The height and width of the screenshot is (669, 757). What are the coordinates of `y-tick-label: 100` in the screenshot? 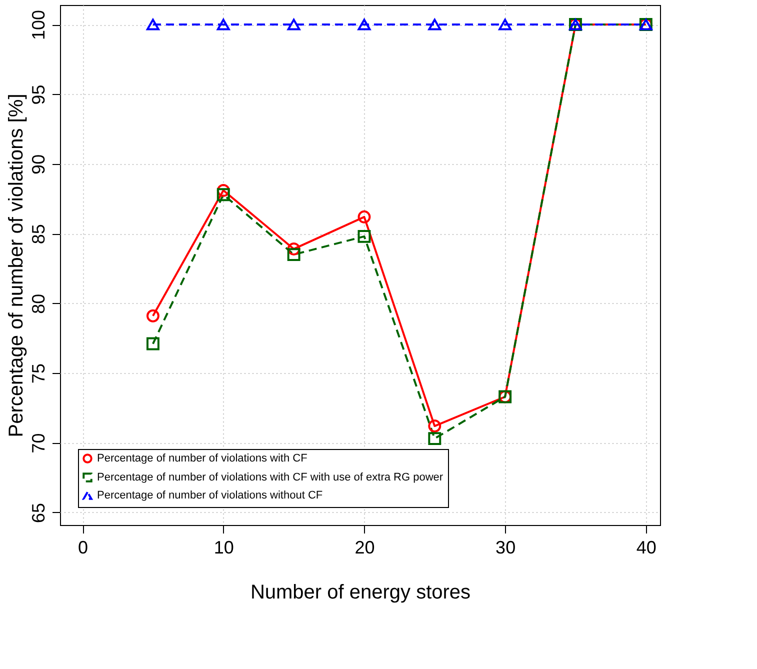 It's located at (38, 25).